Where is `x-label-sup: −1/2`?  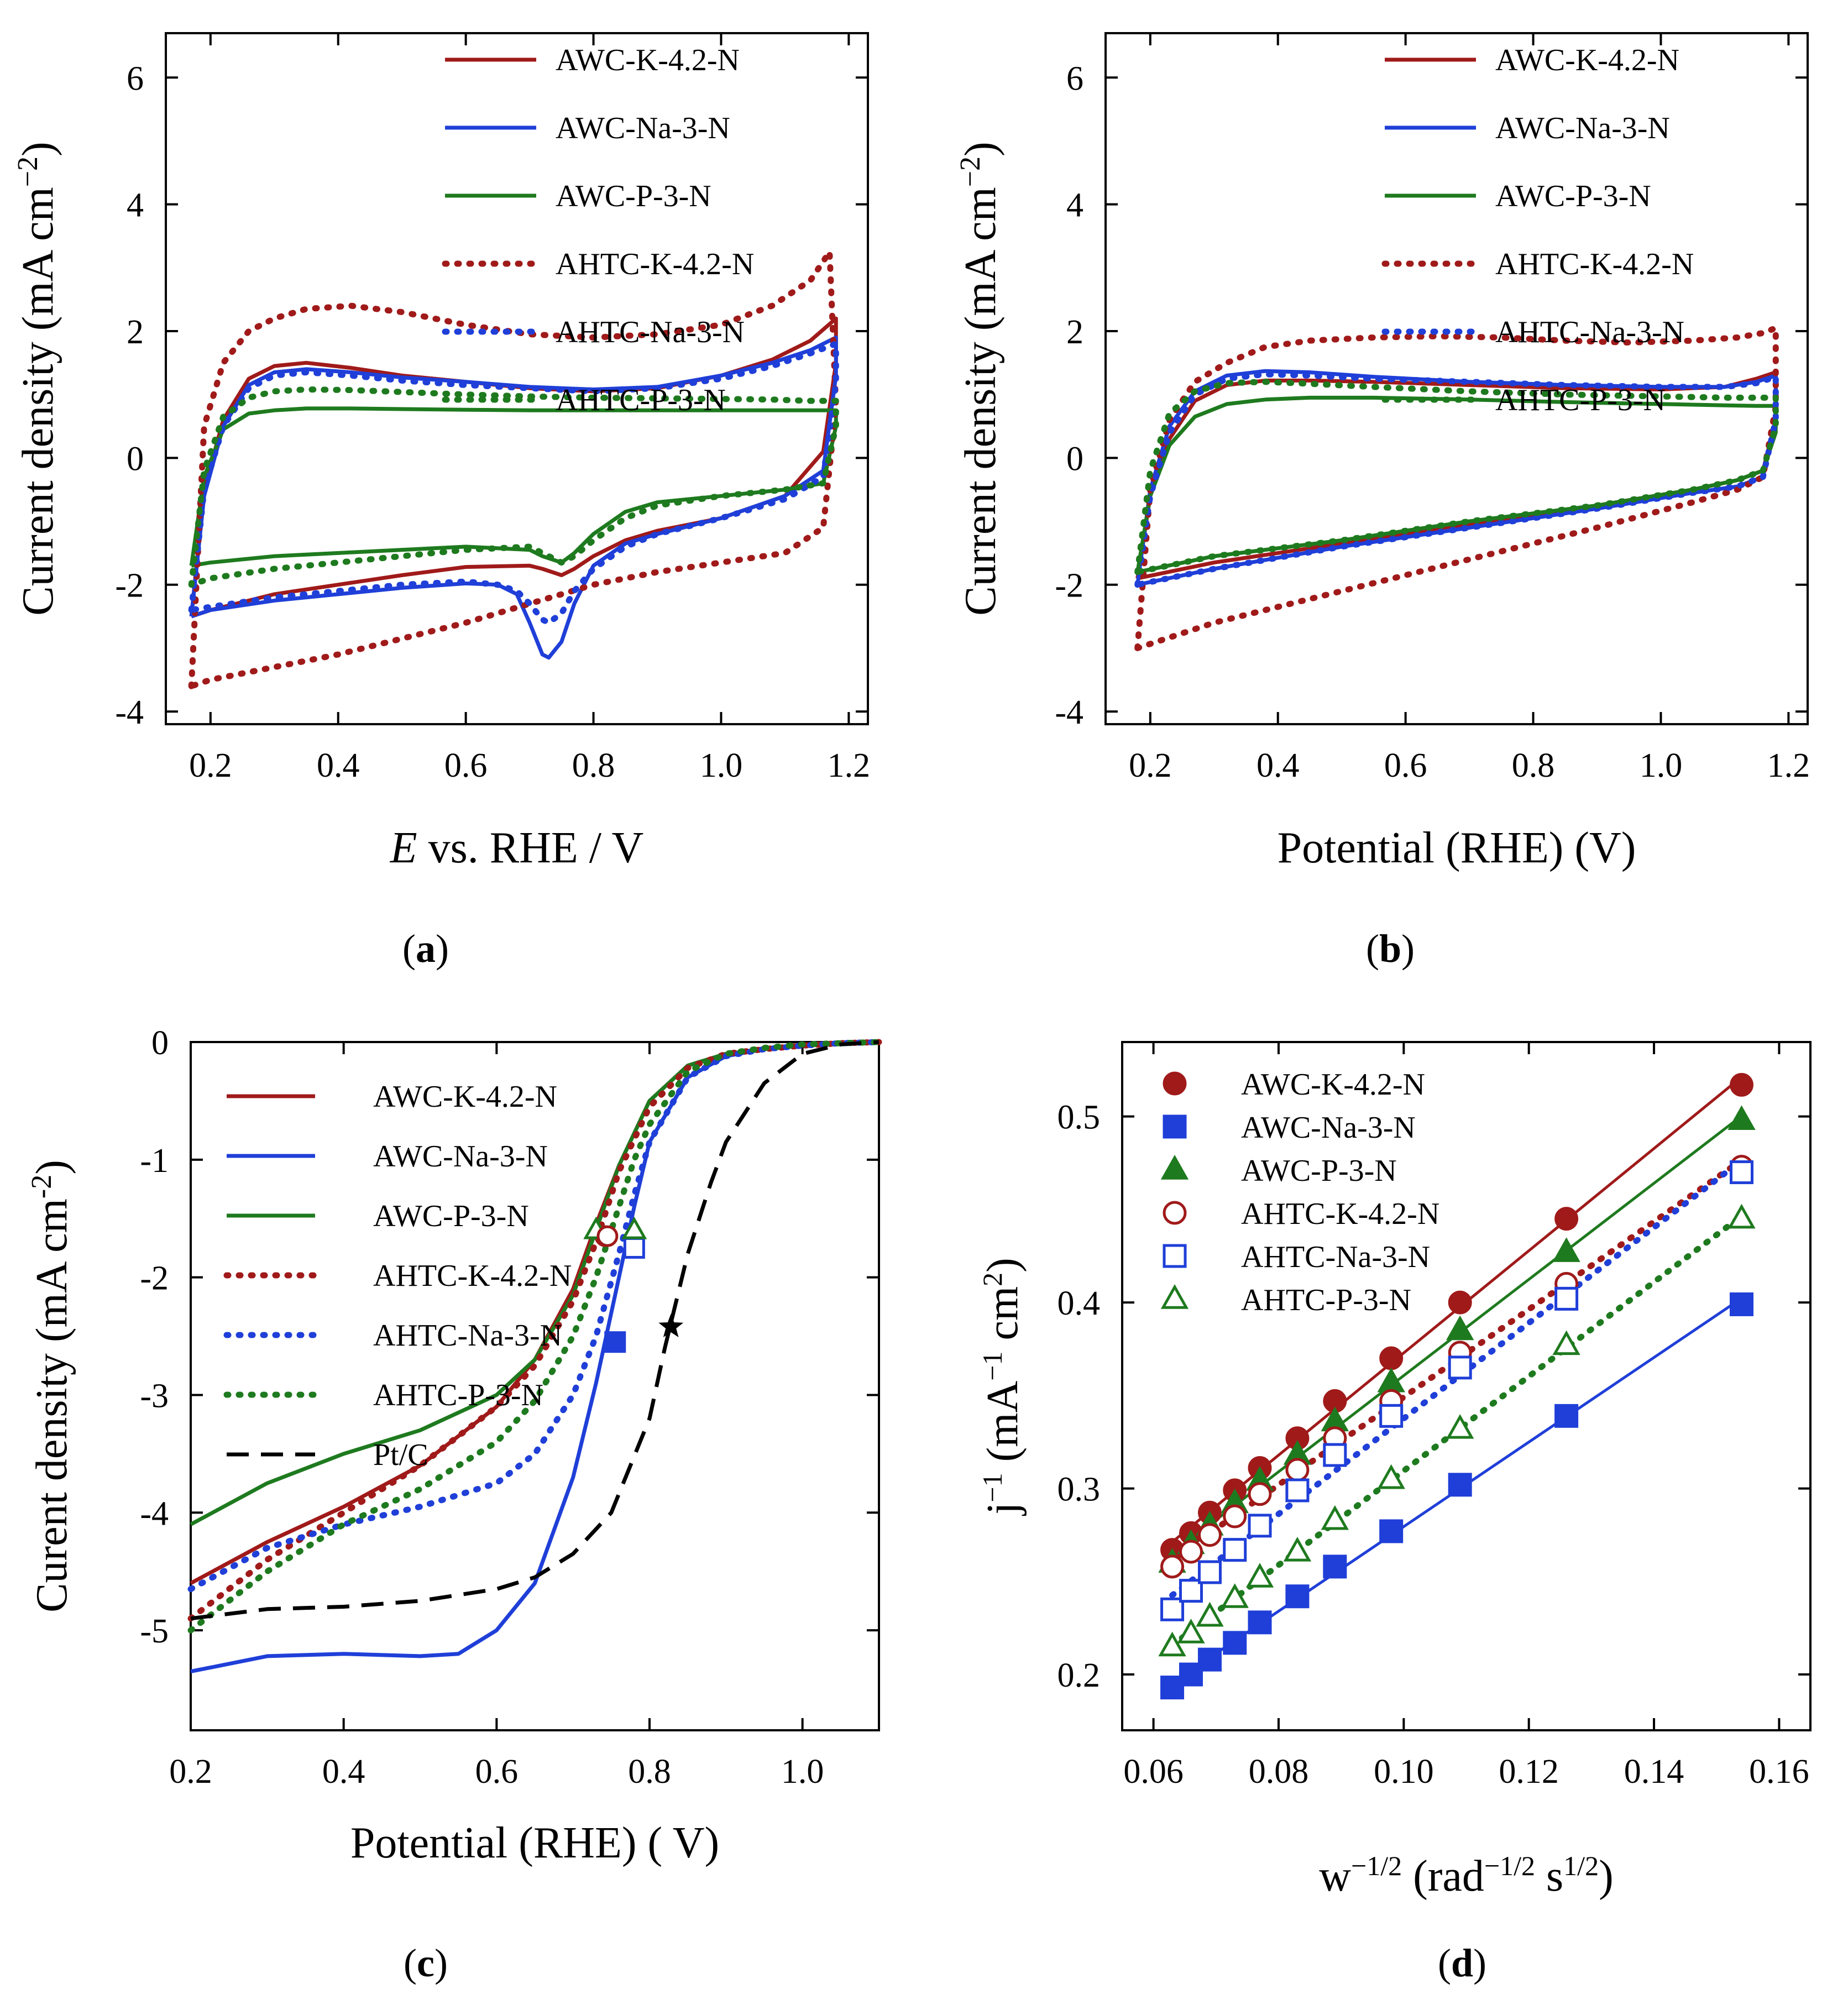
x-label-sup: −1/2 is located at coordinates (1376, 1865).